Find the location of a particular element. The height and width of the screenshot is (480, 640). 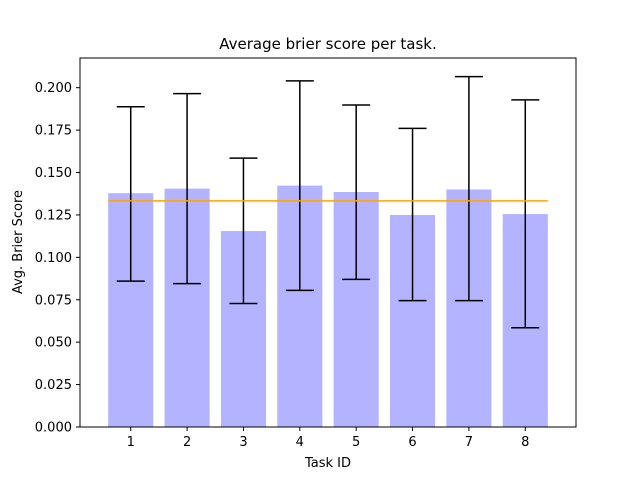

y-tick-label: 0.100 is located at coordinates (53, 258).